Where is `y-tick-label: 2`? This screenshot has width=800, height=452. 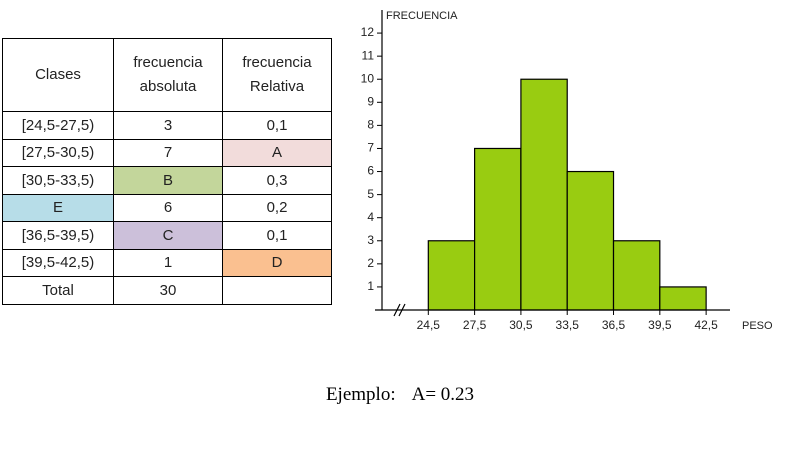
y-tick-label: 2 is located at coordinates (370, 263).